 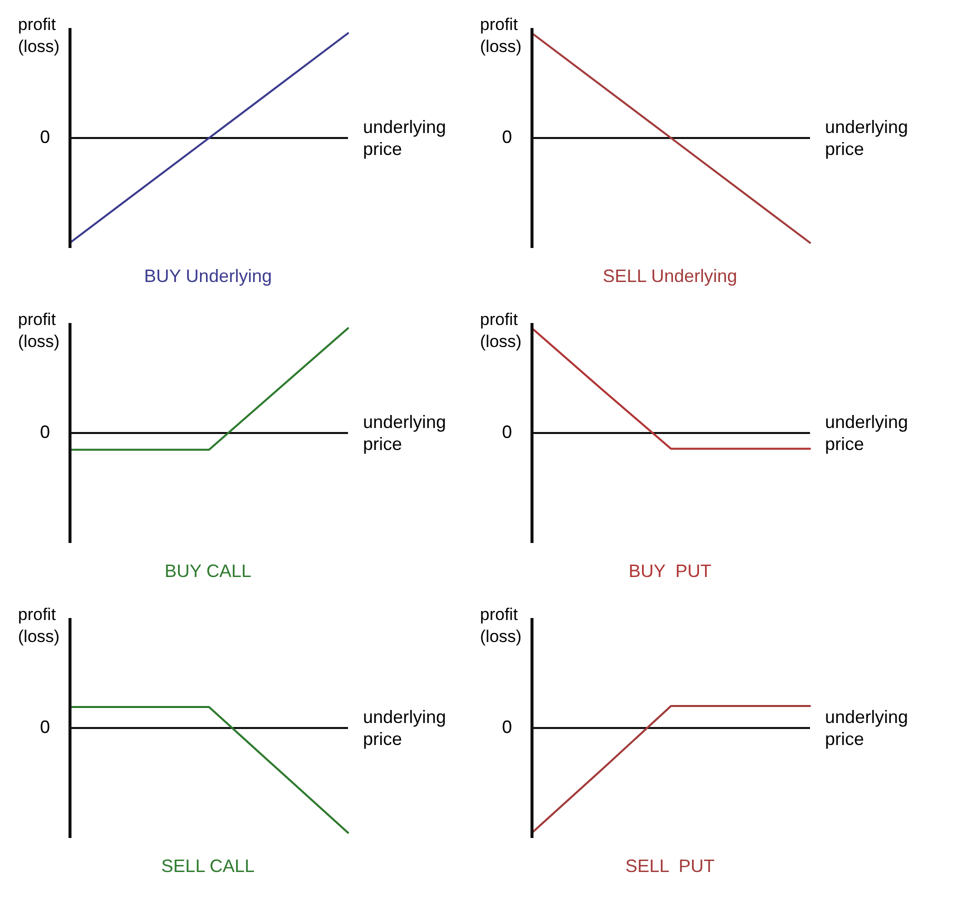 I want to click on text: SELL CALL, so click(x=208, y=866).